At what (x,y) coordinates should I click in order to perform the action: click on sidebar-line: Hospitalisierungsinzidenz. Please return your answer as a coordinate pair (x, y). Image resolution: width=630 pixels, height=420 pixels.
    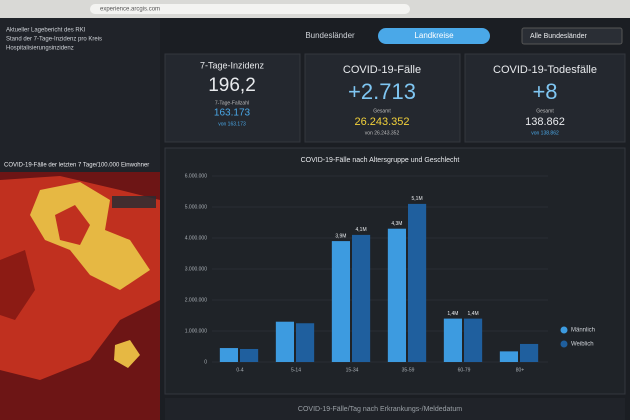
    Looking at the image, I should click on (40, 49).